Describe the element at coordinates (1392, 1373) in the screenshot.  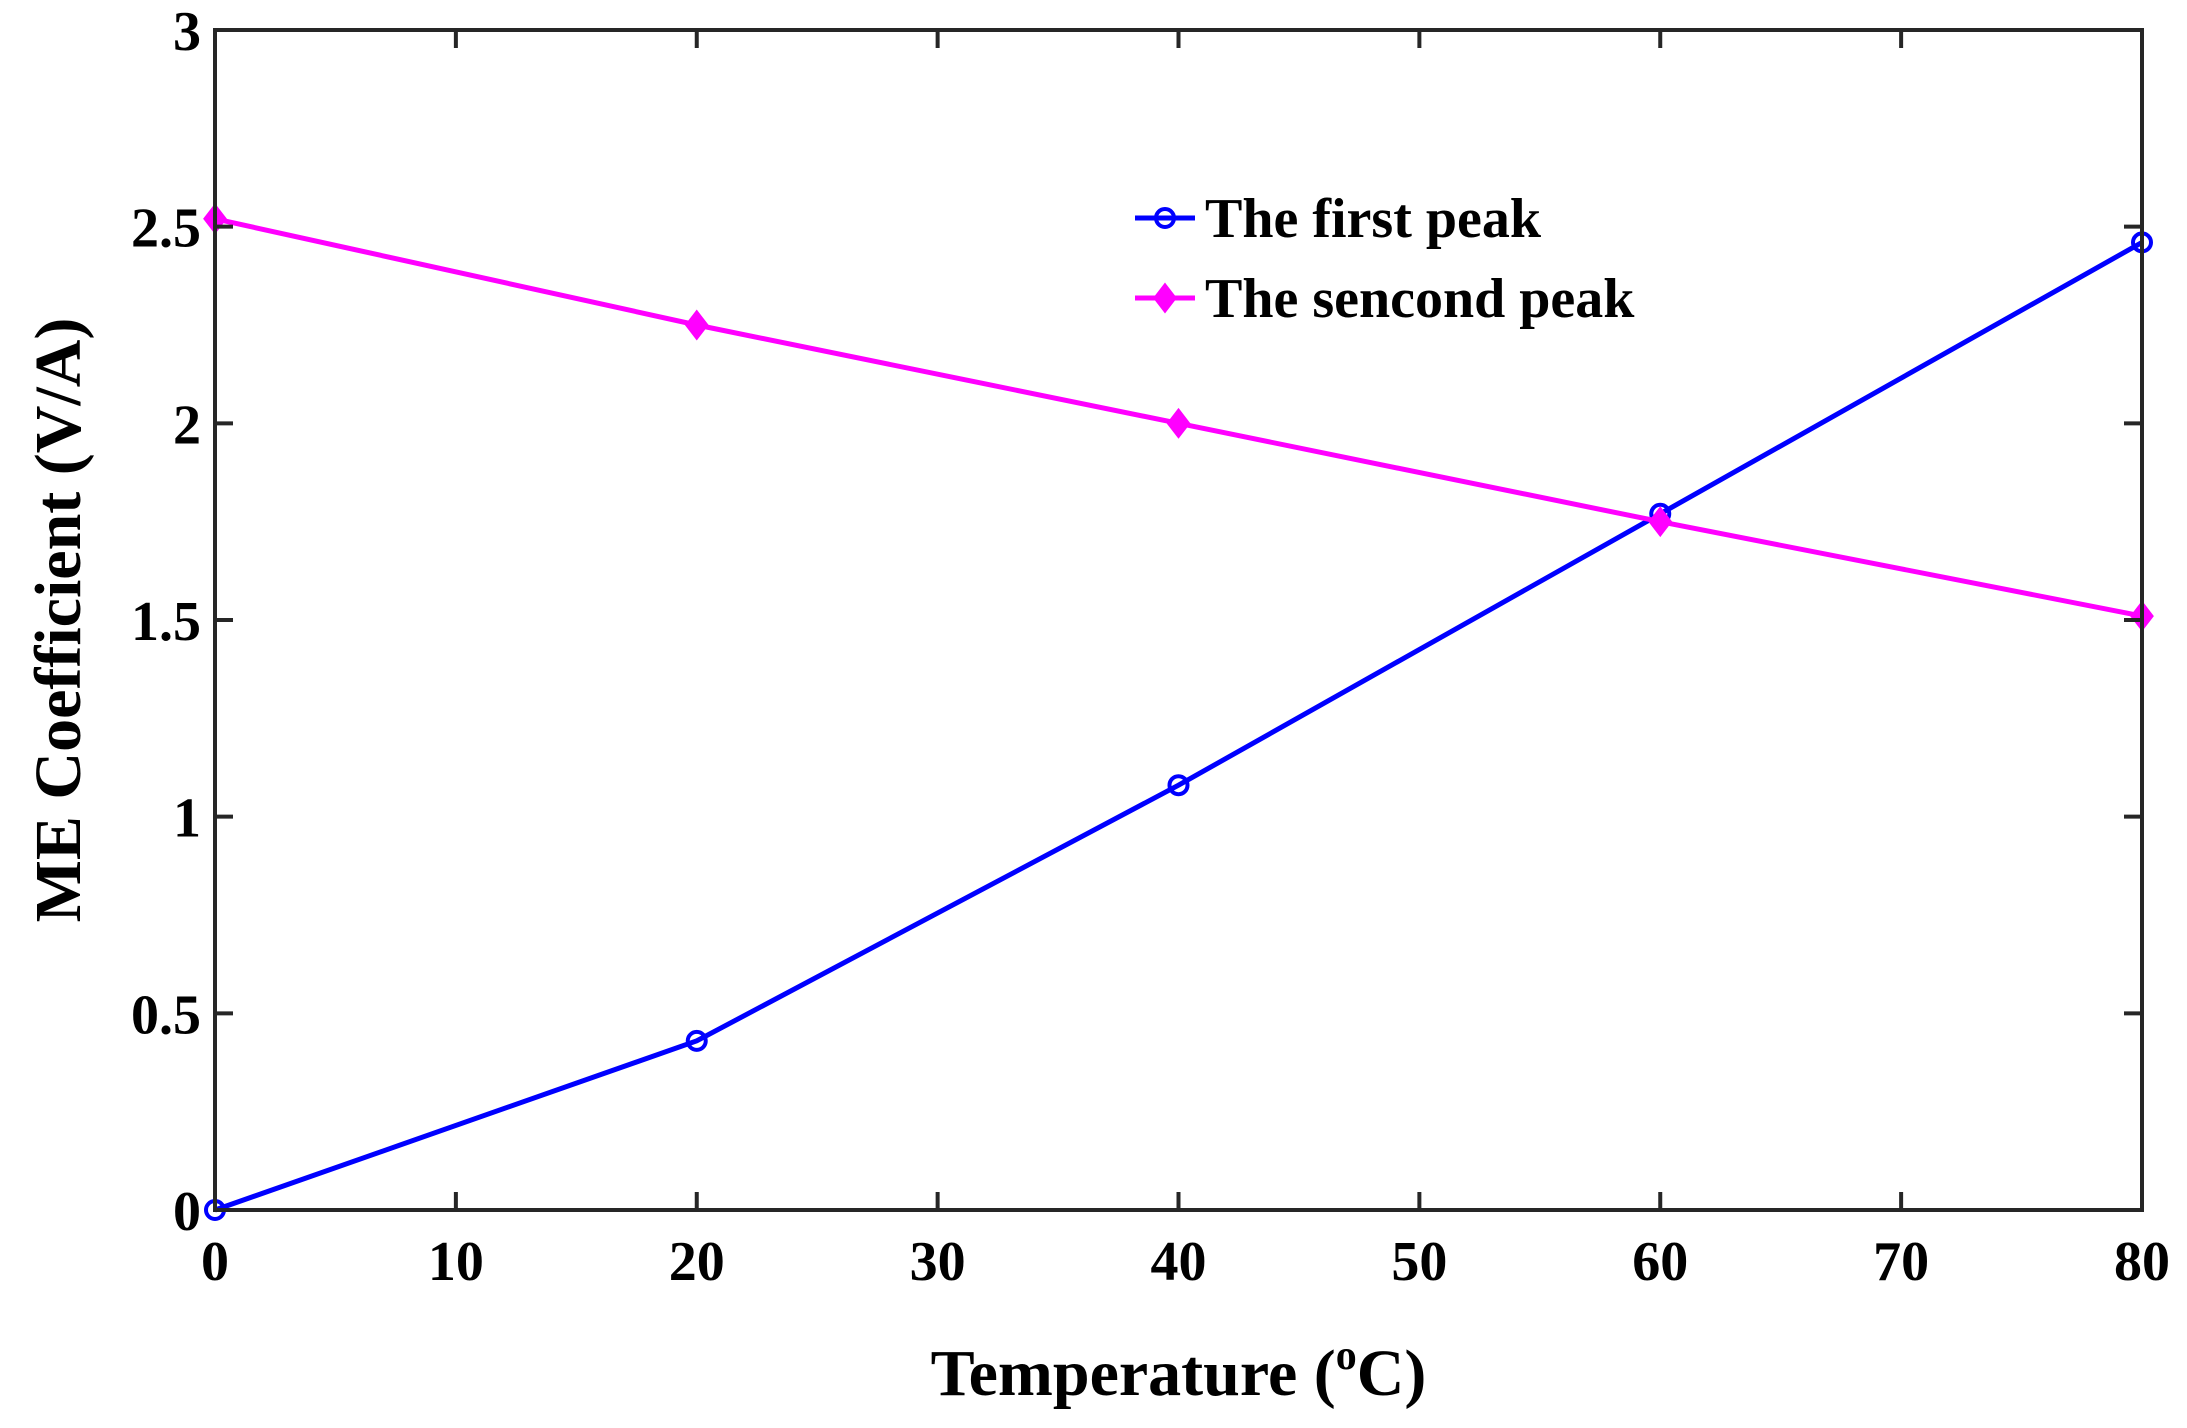
I see `x-axis-title-suffix: C)` at that location.